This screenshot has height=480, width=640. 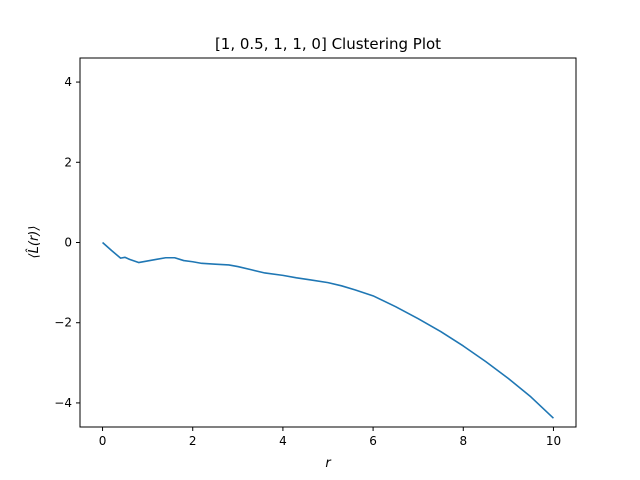 I want to click on x-tick-label: 4, so click(x=283, y=441).